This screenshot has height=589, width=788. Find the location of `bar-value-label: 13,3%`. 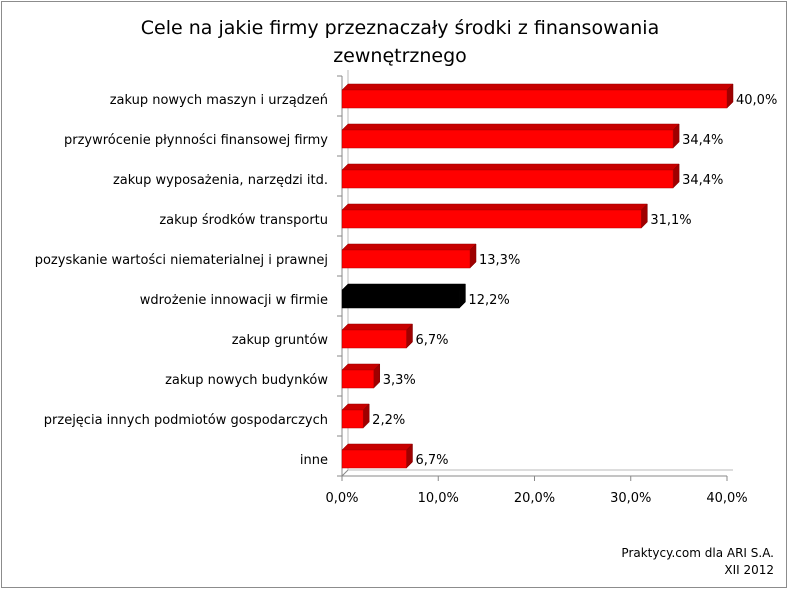

bar-value-label: 13,3% is located at coordinates (499, 260).